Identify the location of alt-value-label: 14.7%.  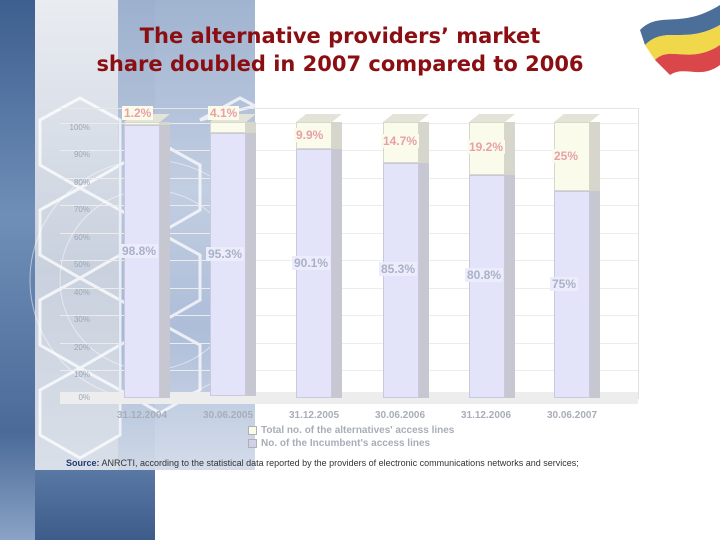
(400, 141).